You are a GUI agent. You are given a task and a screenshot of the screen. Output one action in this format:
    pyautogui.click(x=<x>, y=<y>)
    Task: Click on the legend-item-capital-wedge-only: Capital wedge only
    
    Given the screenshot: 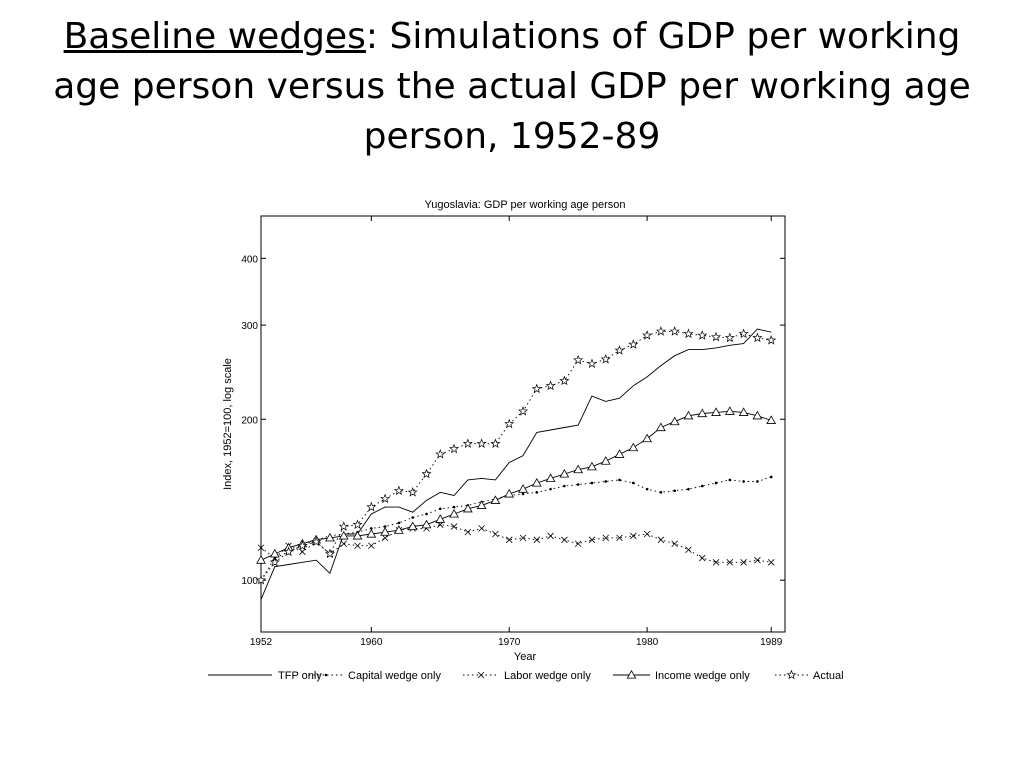 What is the action you would take?
    pyautogui.click(x=375, y=676)
    